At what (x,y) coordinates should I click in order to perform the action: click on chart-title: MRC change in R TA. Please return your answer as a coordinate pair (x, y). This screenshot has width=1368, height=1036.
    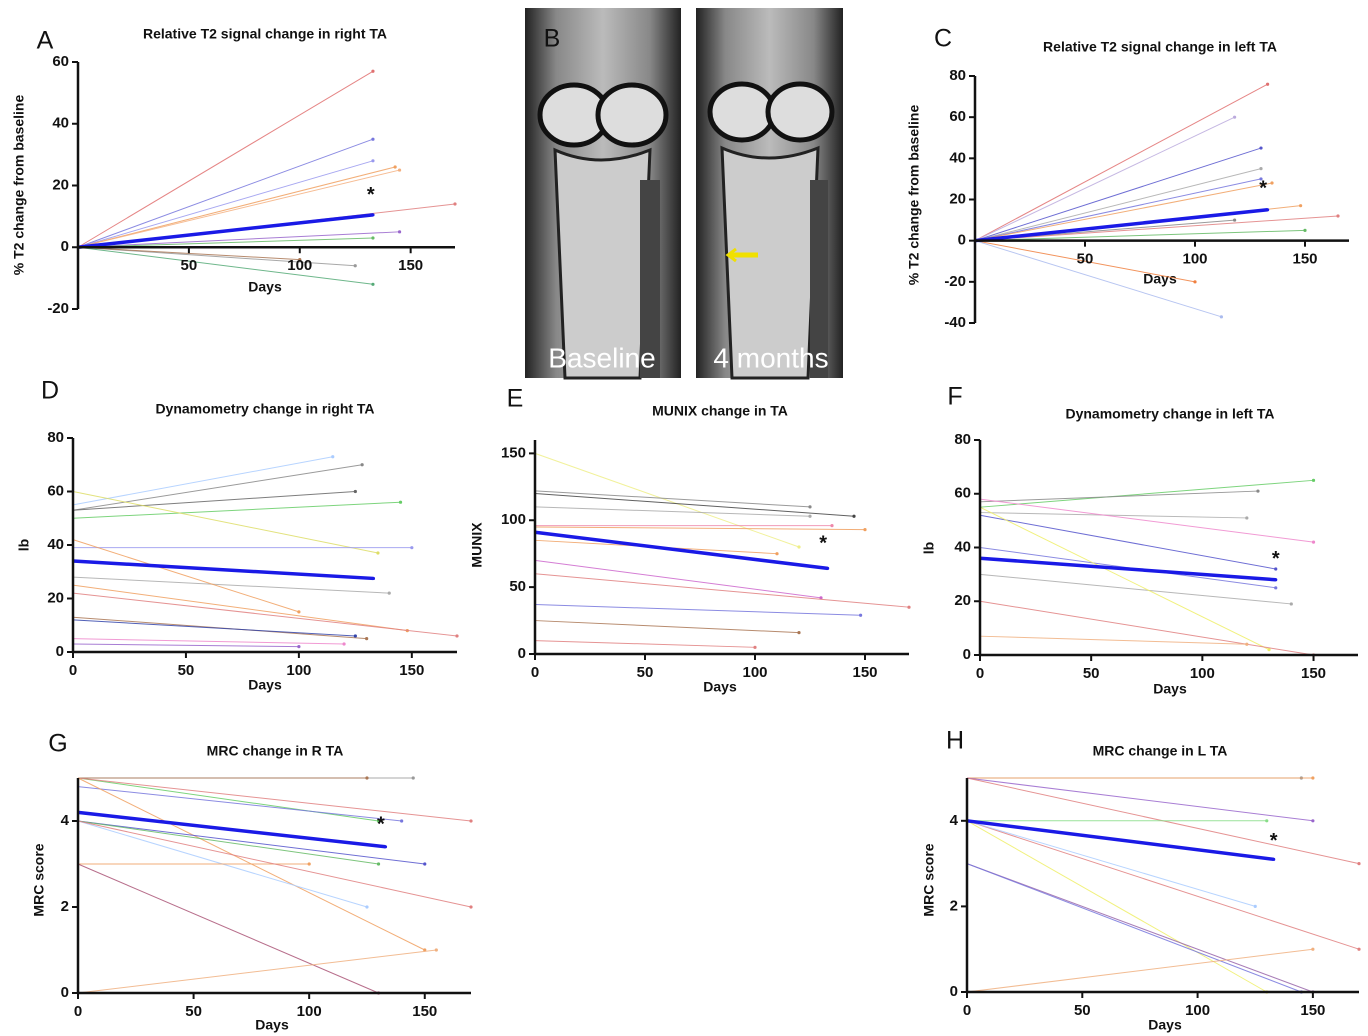
    Looking at the image, I should click on (275, 751).